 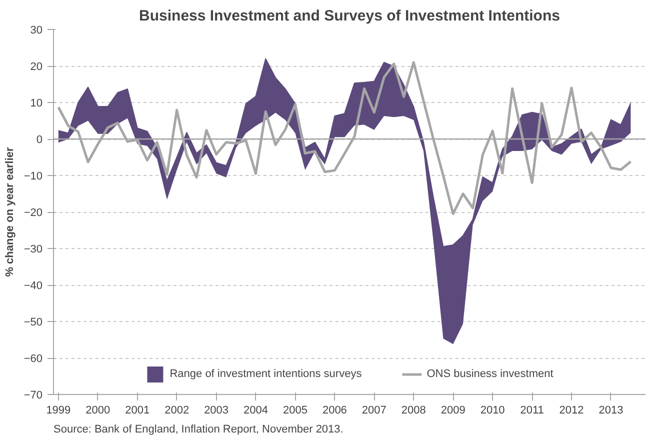 I want to click on x-tick-label: 2005, so click(x=295, y=410).